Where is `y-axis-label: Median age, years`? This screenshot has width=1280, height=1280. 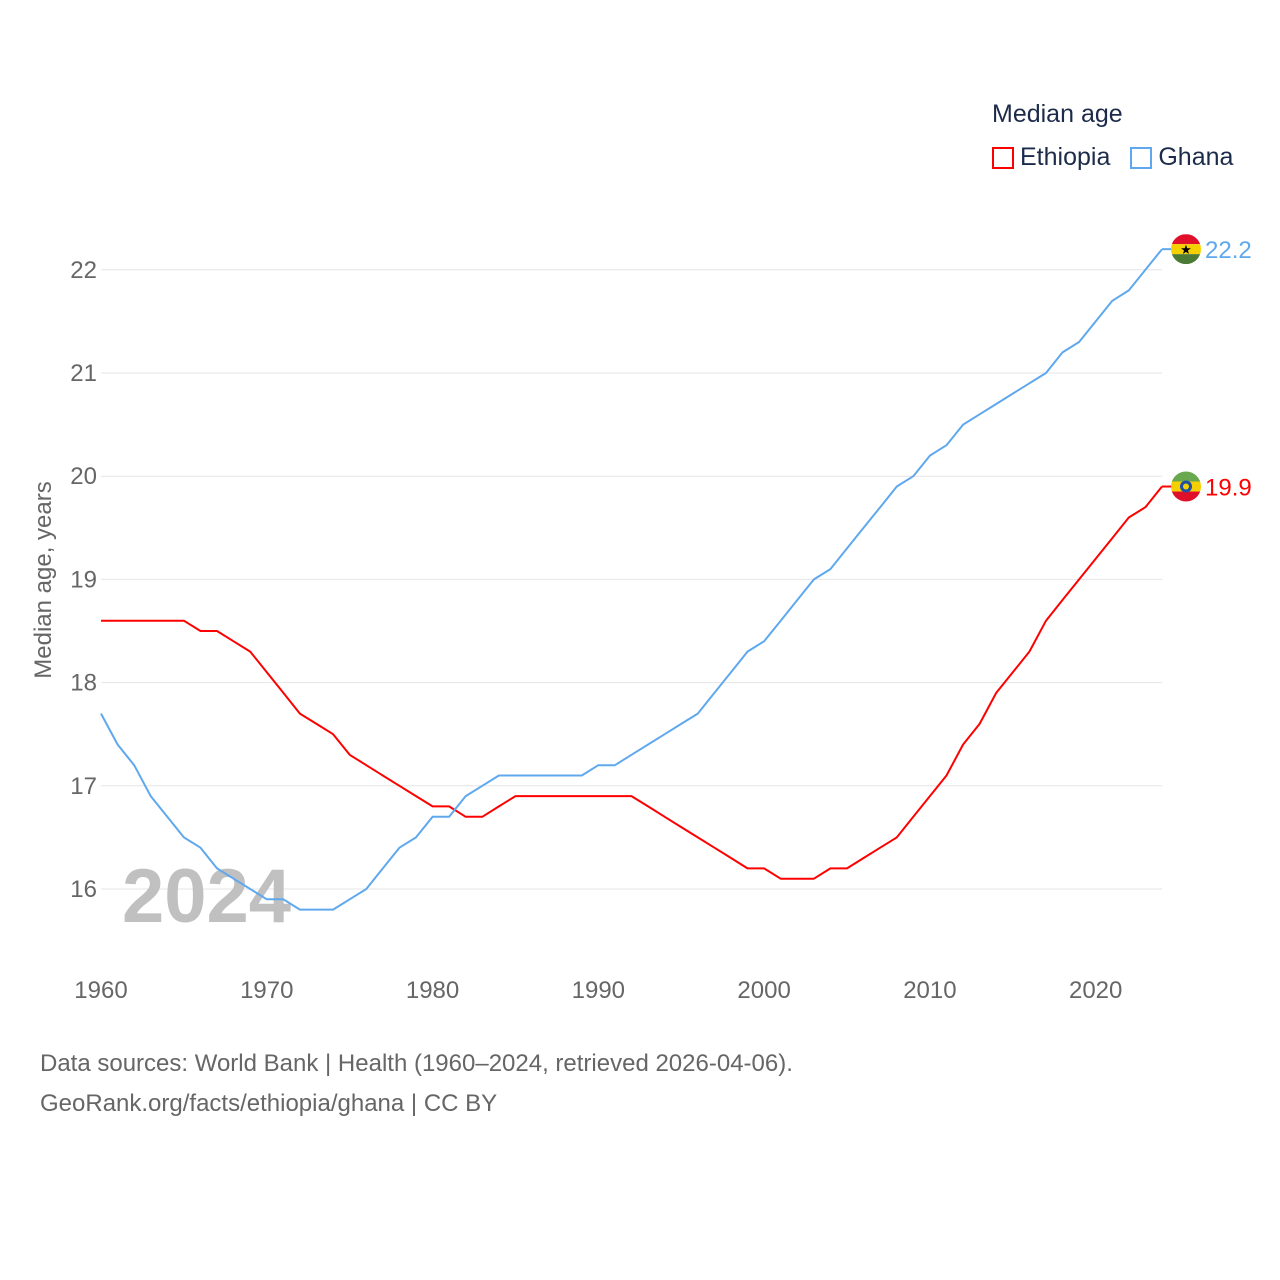
y-axis-label: Median age, years is located at coordinates (43, 579).